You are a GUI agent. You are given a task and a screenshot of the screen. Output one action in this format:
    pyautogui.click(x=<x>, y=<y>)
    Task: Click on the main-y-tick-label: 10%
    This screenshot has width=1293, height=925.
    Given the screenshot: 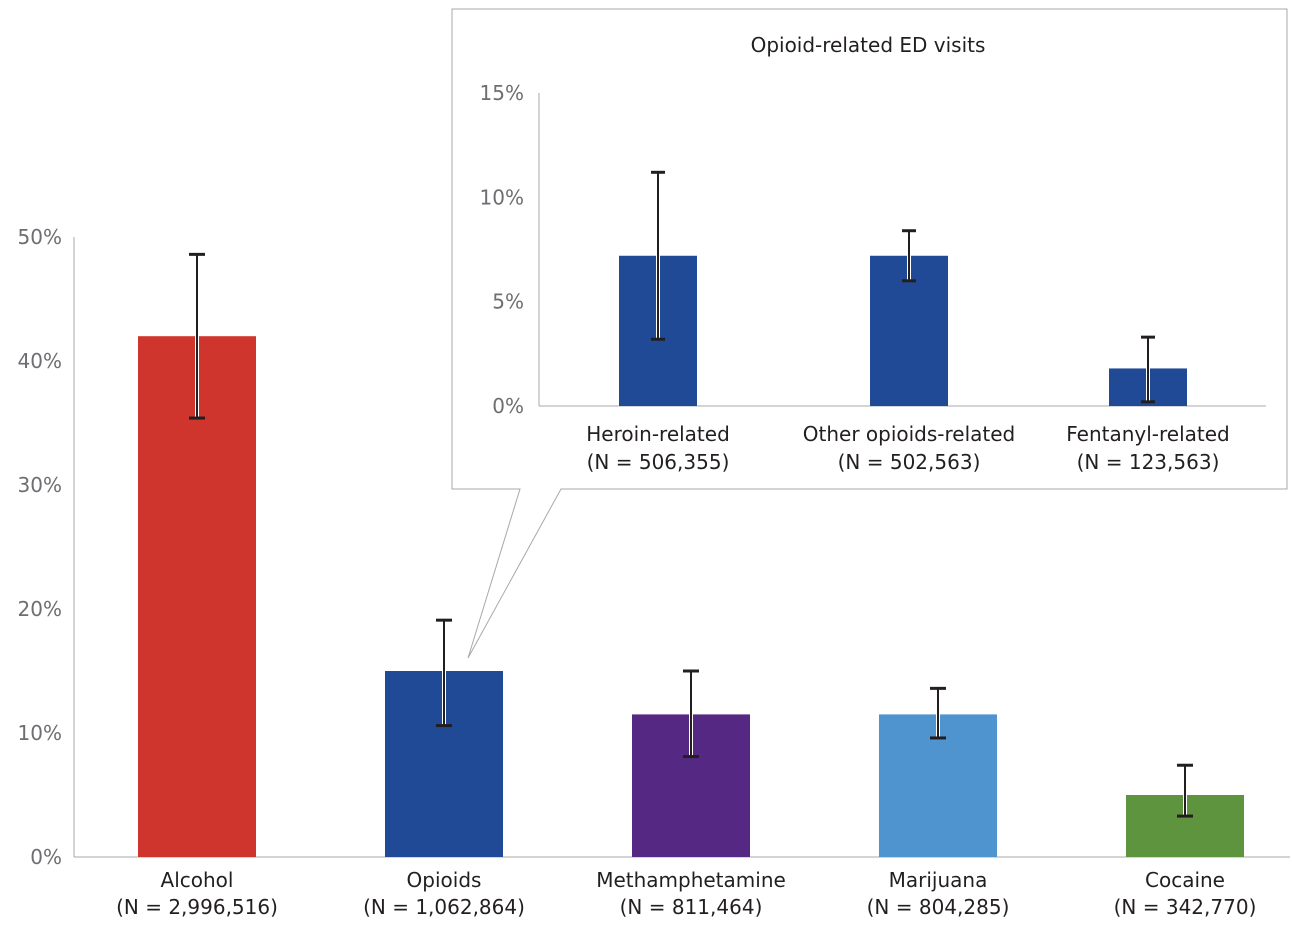 What is the action you would take?
    pyautogui.click(x=40, y=733)
    